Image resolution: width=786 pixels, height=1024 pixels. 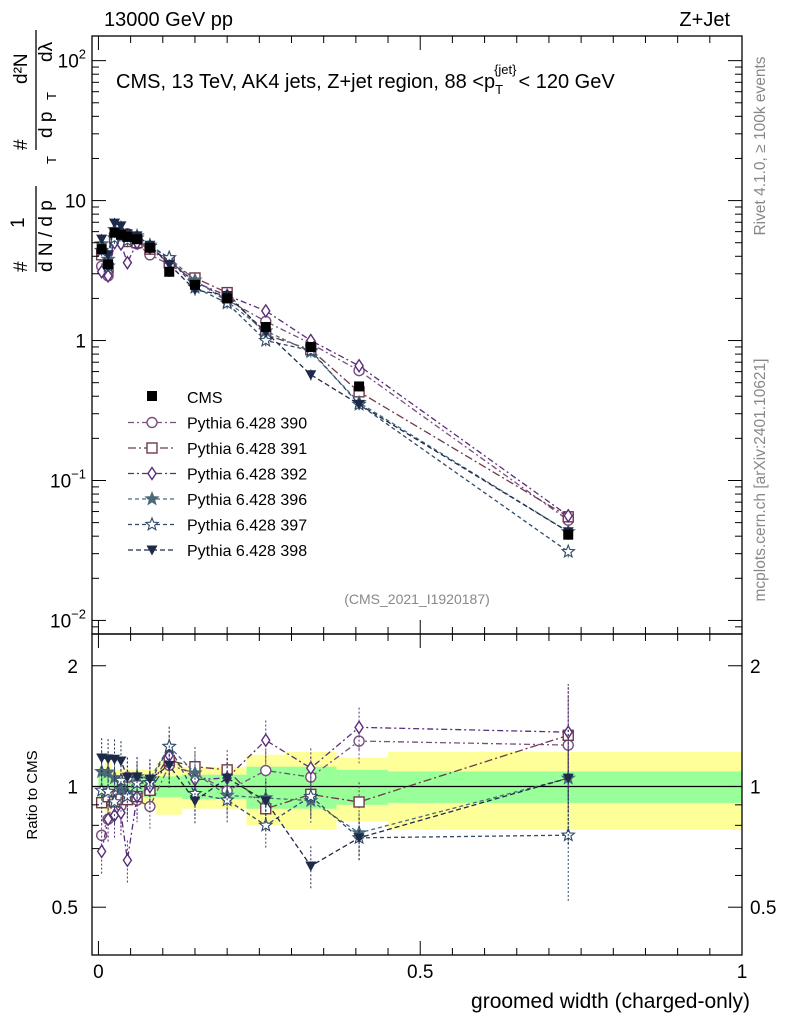 What do you see at coordinates (704, 20) in the screenshot?
I see `header-right: Z+Jet` at bounding box center [704, 20].